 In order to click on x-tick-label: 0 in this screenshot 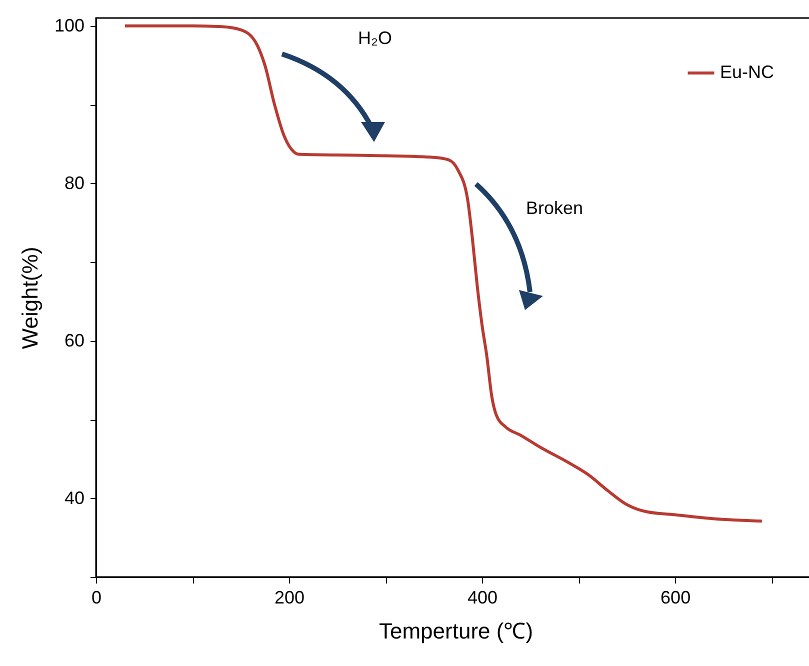, I will do `click(96, 598)`.